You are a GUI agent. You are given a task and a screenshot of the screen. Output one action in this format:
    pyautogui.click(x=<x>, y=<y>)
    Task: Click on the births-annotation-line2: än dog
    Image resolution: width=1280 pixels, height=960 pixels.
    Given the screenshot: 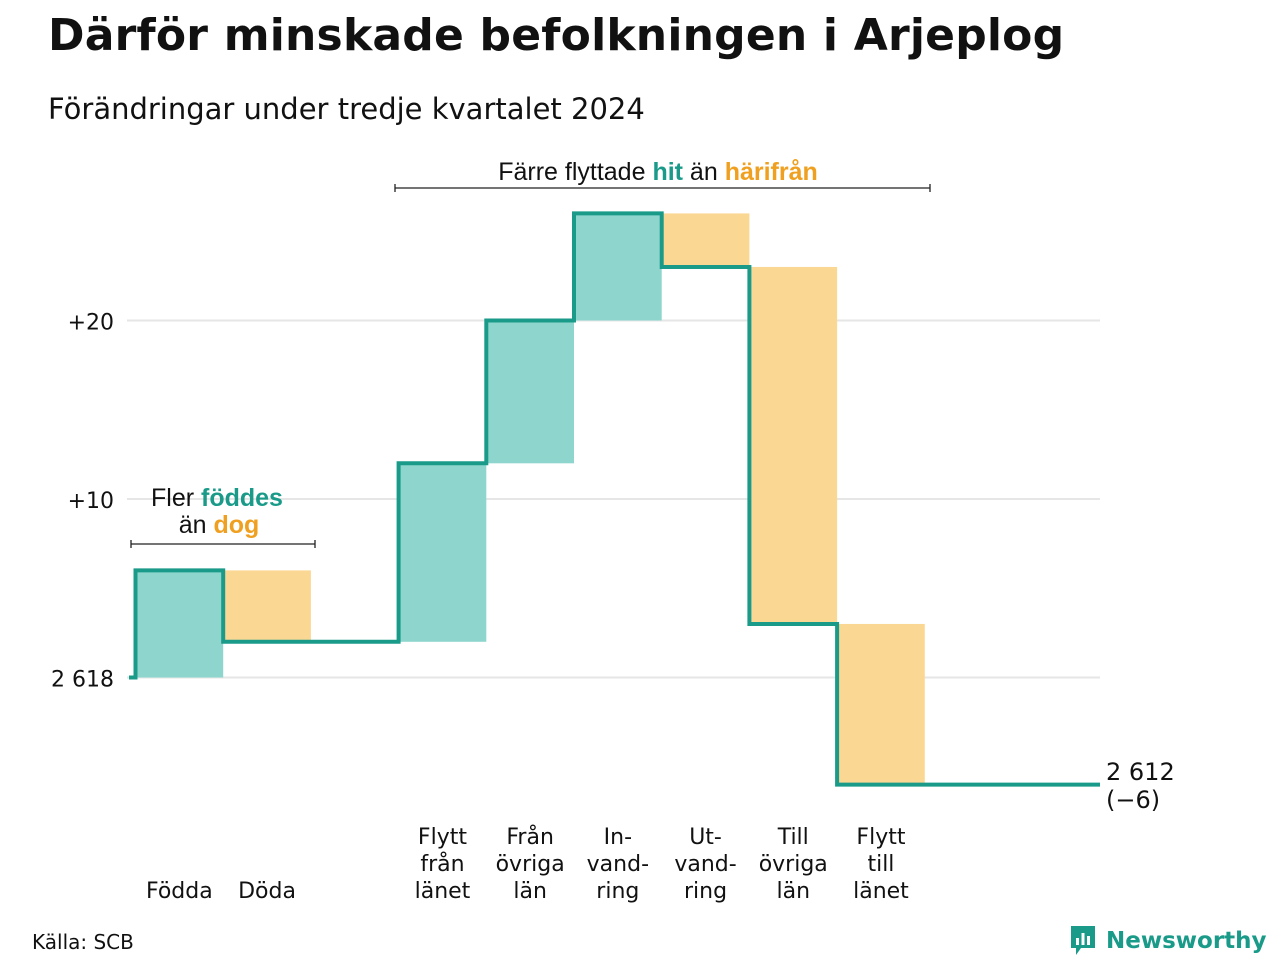 What is the action you would take?
    pyautogui.click(x=219, y=525)
    